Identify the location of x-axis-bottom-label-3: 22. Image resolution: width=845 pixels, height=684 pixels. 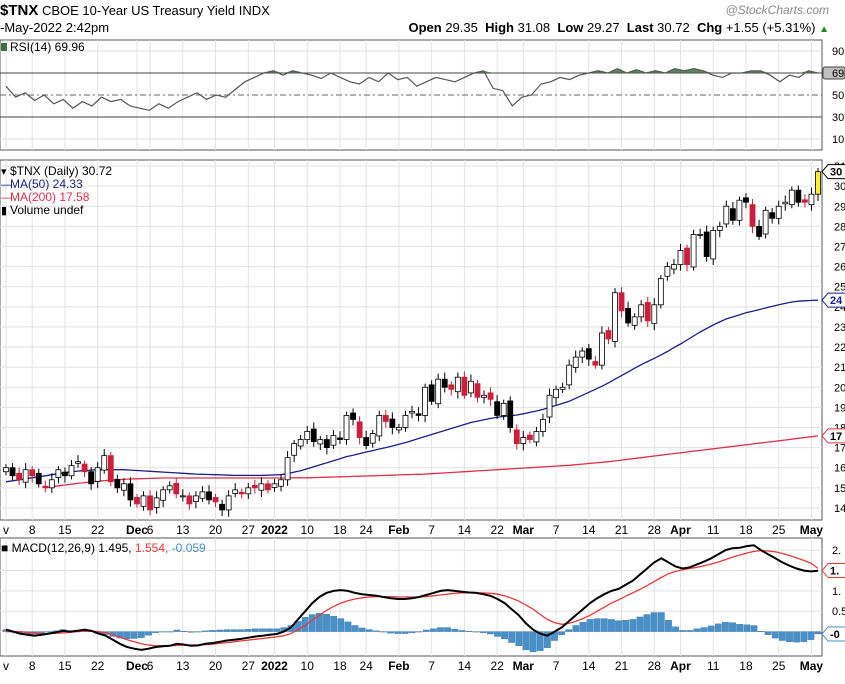
(98, 666).